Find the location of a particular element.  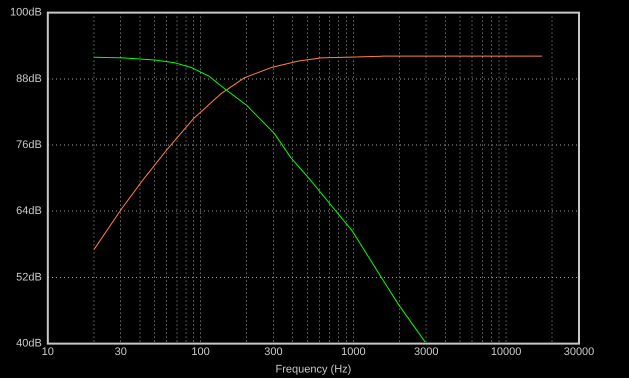

y-tick-label: 40dB is located at coordinates (29, 344).